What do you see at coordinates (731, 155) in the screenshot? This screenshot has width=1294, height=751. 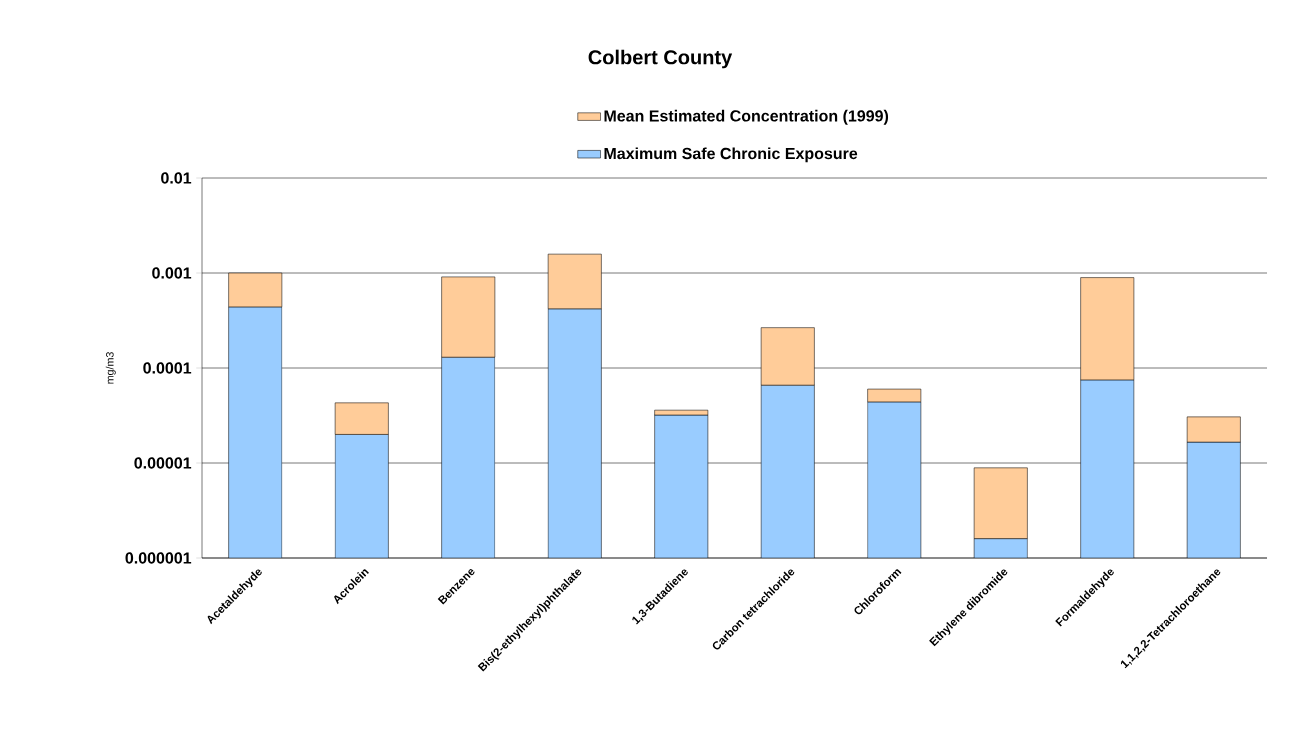 I see `legend-label: Maximum Safe Chronic Exposure` at bounding box center [731, 155].